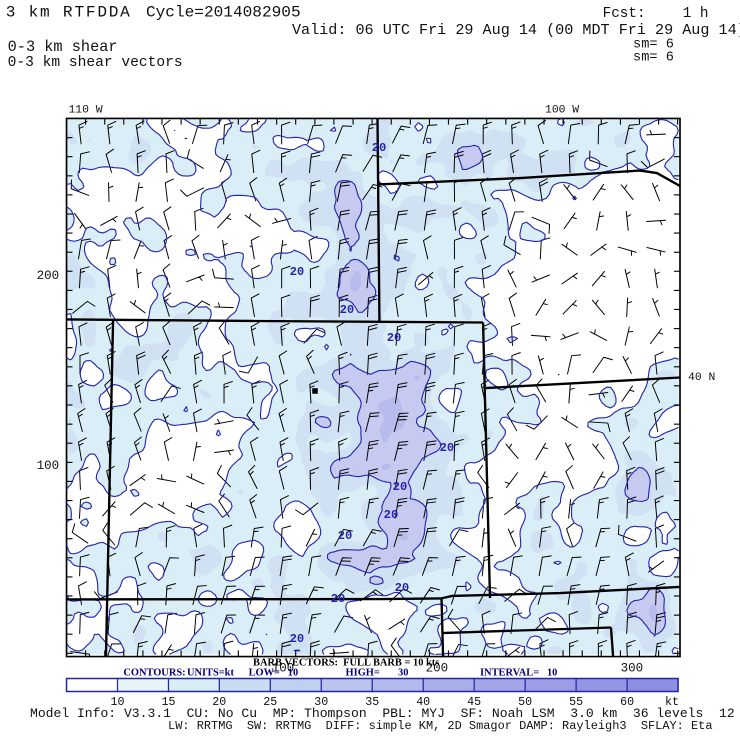 The image size is (740, 740). I want to click on svg-text: F, so click(91, 12).